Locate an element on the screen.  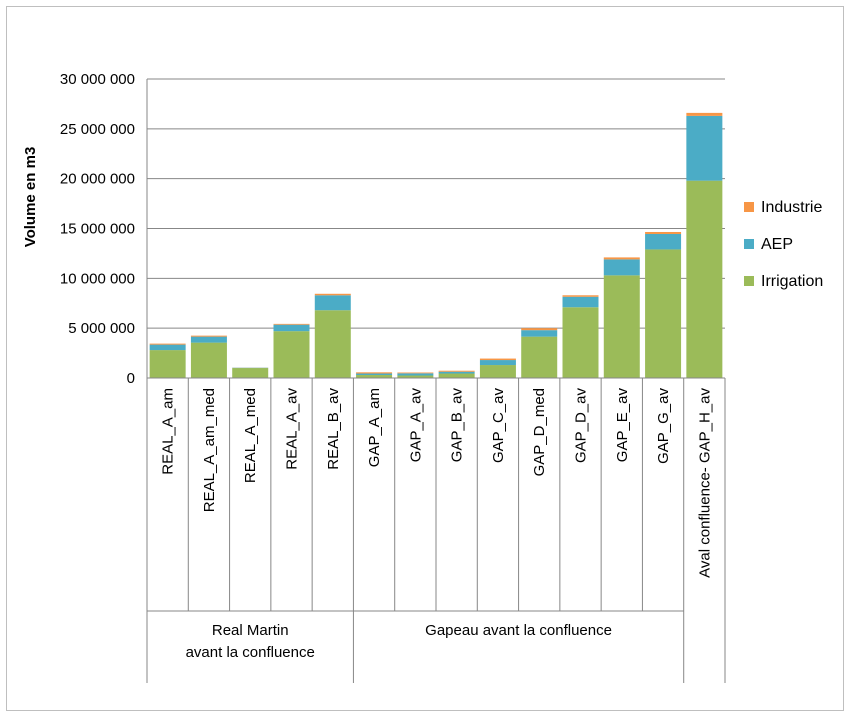
x-tick-label: REAL_A_am_med is located at coordinates (209, 450).